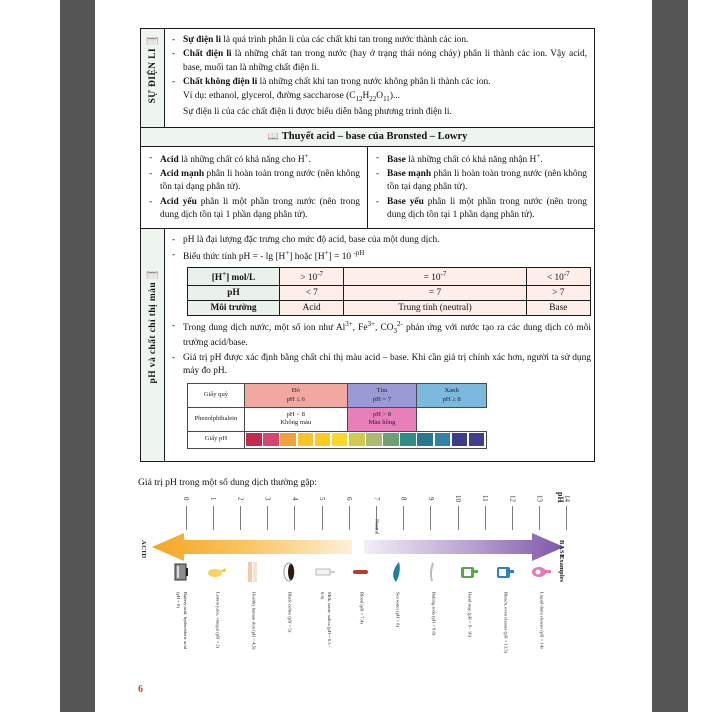 This screenshot has height=712, width=712. Describe the element at coordinates (362, 608) in the screenshot. I see `example-caption: Blood (pH = 7.4)` at that location.